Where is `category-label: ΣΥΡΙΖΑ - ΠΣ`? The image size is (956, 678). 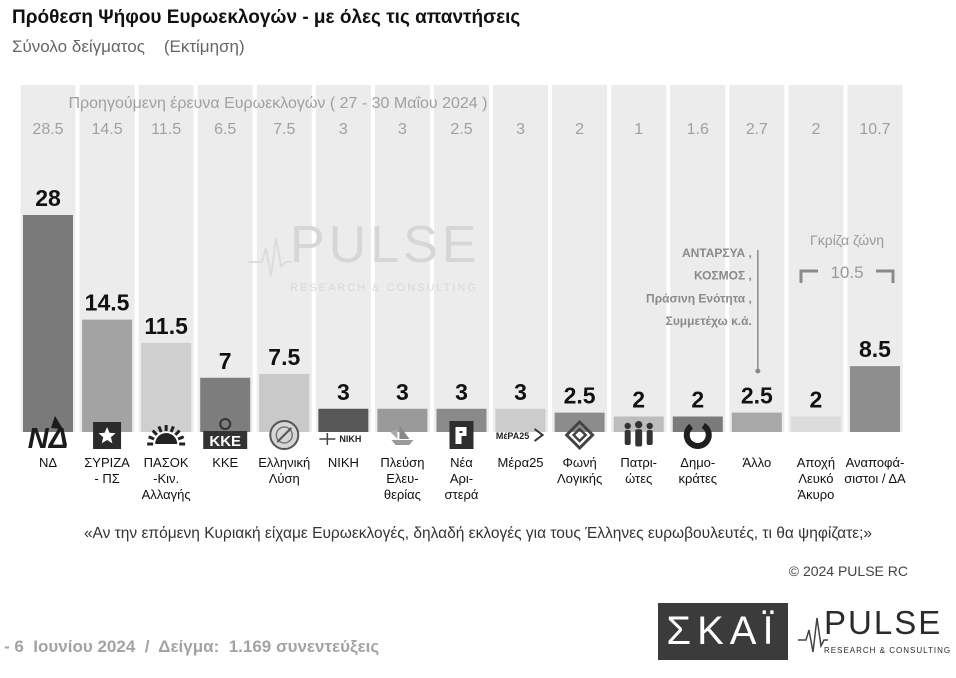
category-label: ΣΥΡΙΖΑ - ΠΣ is located at coordinates (107, 470).